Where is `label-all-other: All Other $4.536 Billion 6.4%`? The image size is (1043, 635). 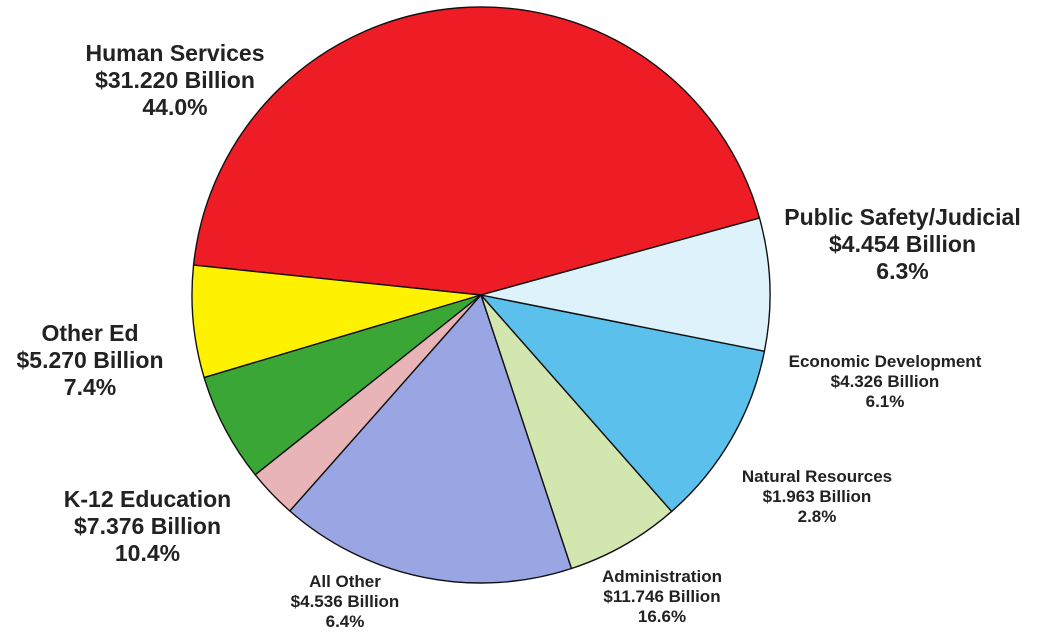
label-all-other: All Other $4.536 Billion 6.4% is located at coordinates (345, 602).